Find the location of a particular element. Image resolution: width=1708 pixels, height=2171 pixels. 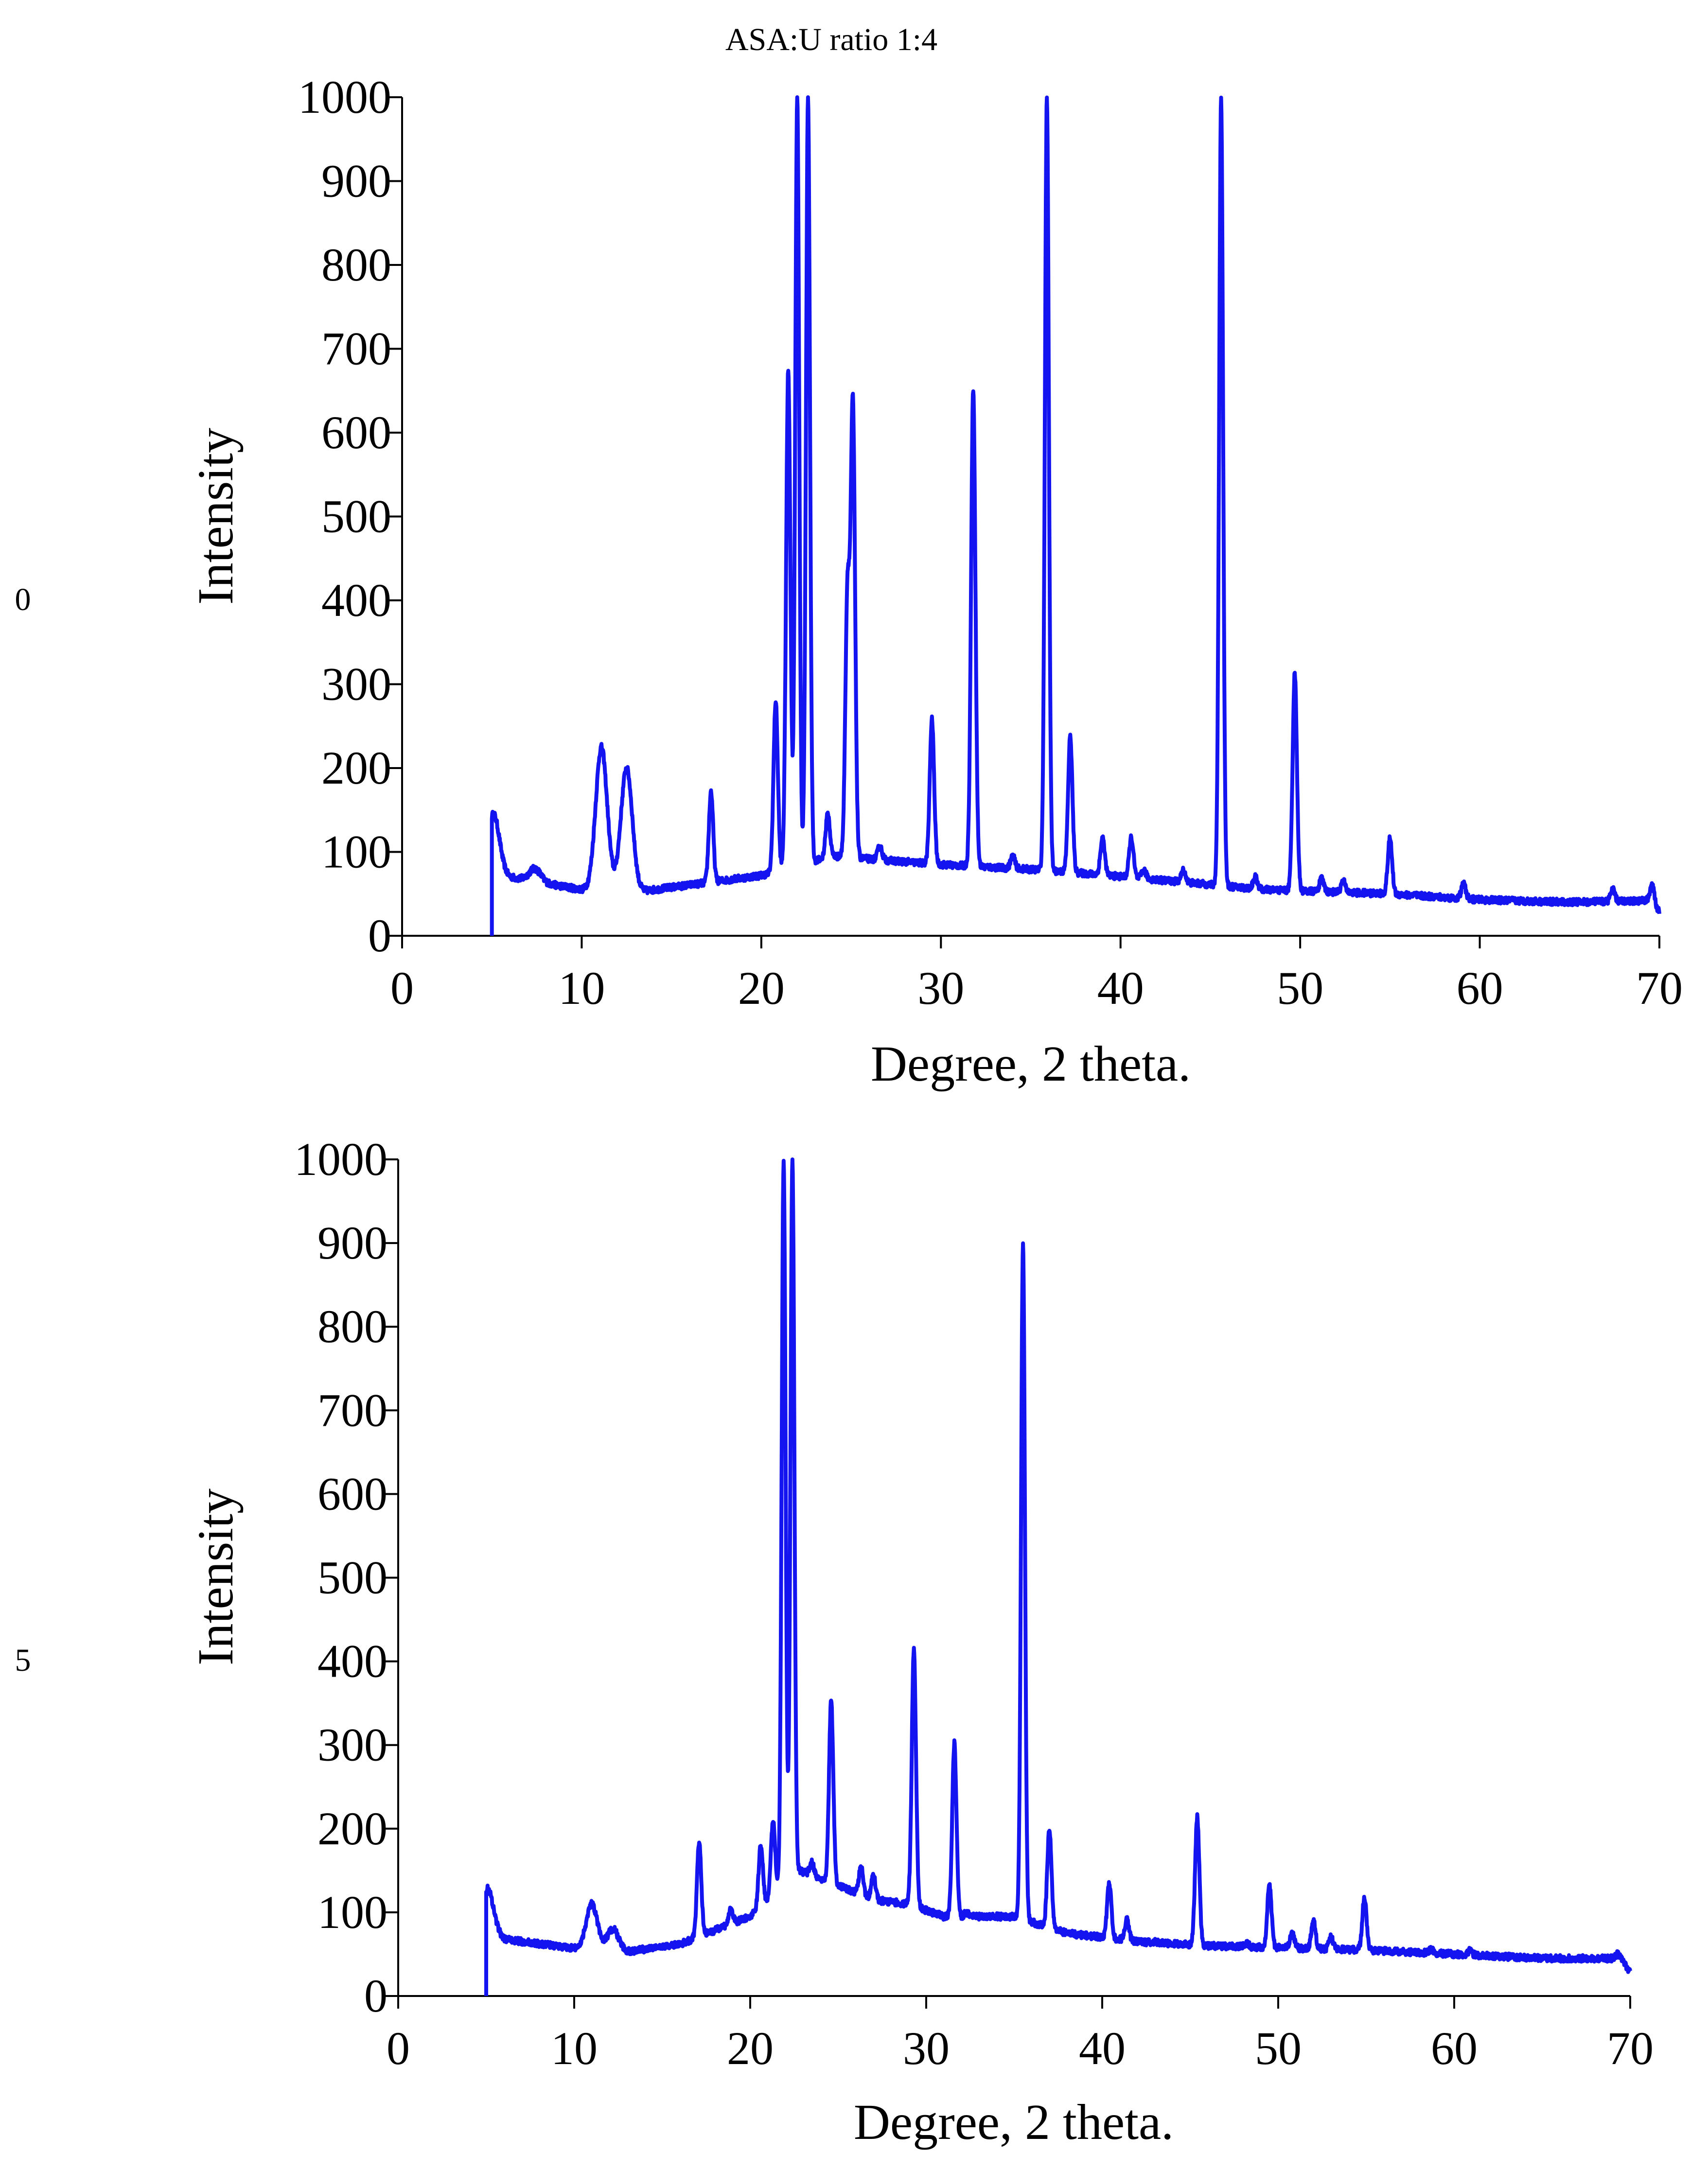

panel-side-label: 0 is located at coordinates (23, 599).